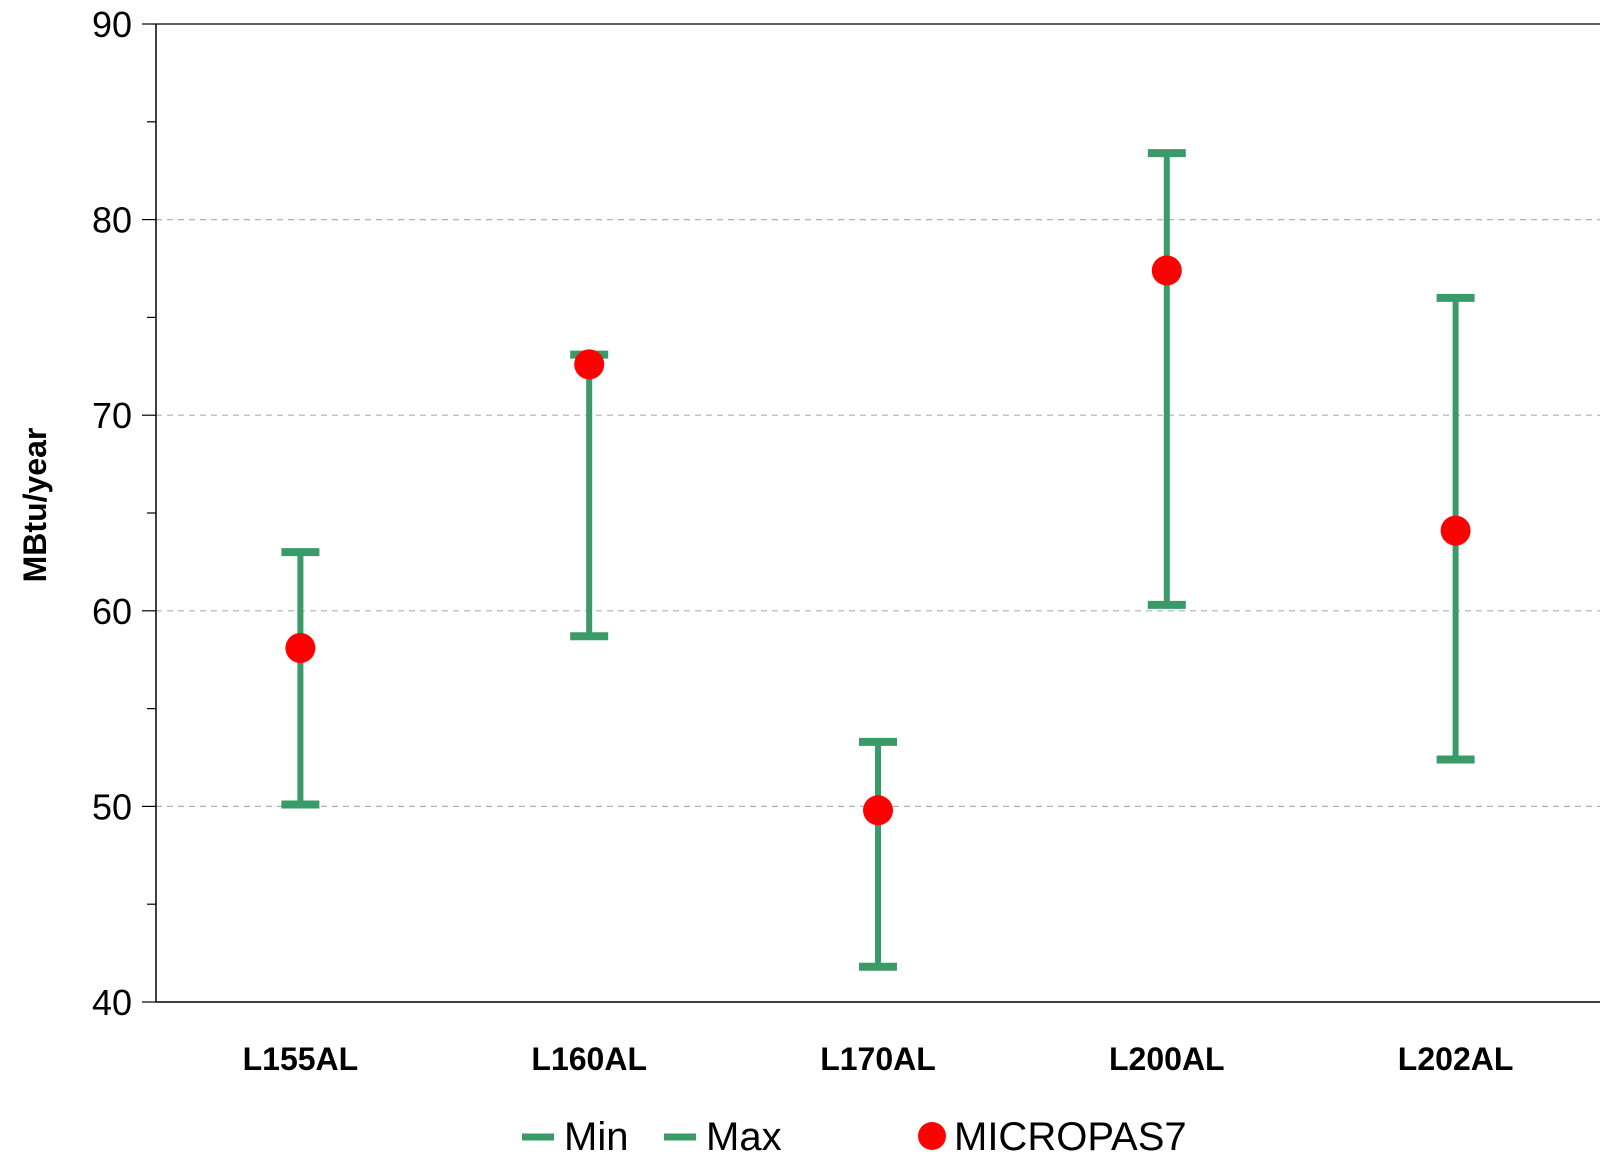 The height and width of the screenshot is (1170, 1600). What do you see at coordinates (596, 1137) in the screenshot?
I see `legend-label: Min` at bounding box center [596, 1137].